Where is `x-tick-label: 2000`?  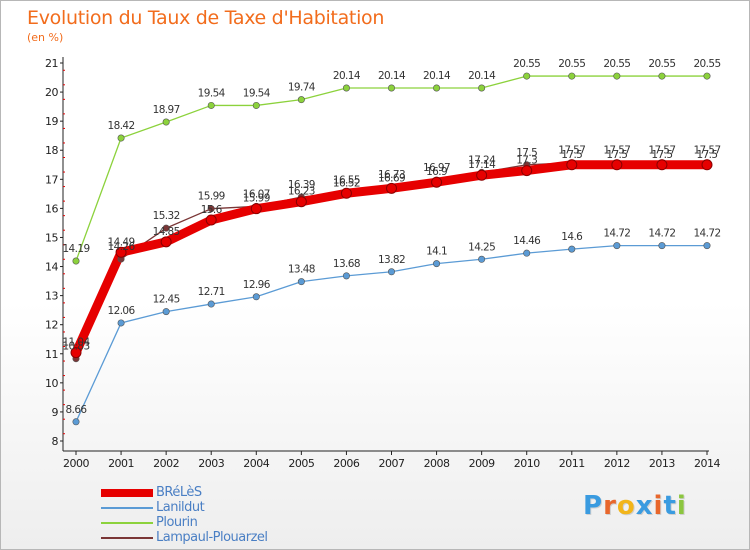 x-tick-label: 2000 is located at coordinates (76, 463).